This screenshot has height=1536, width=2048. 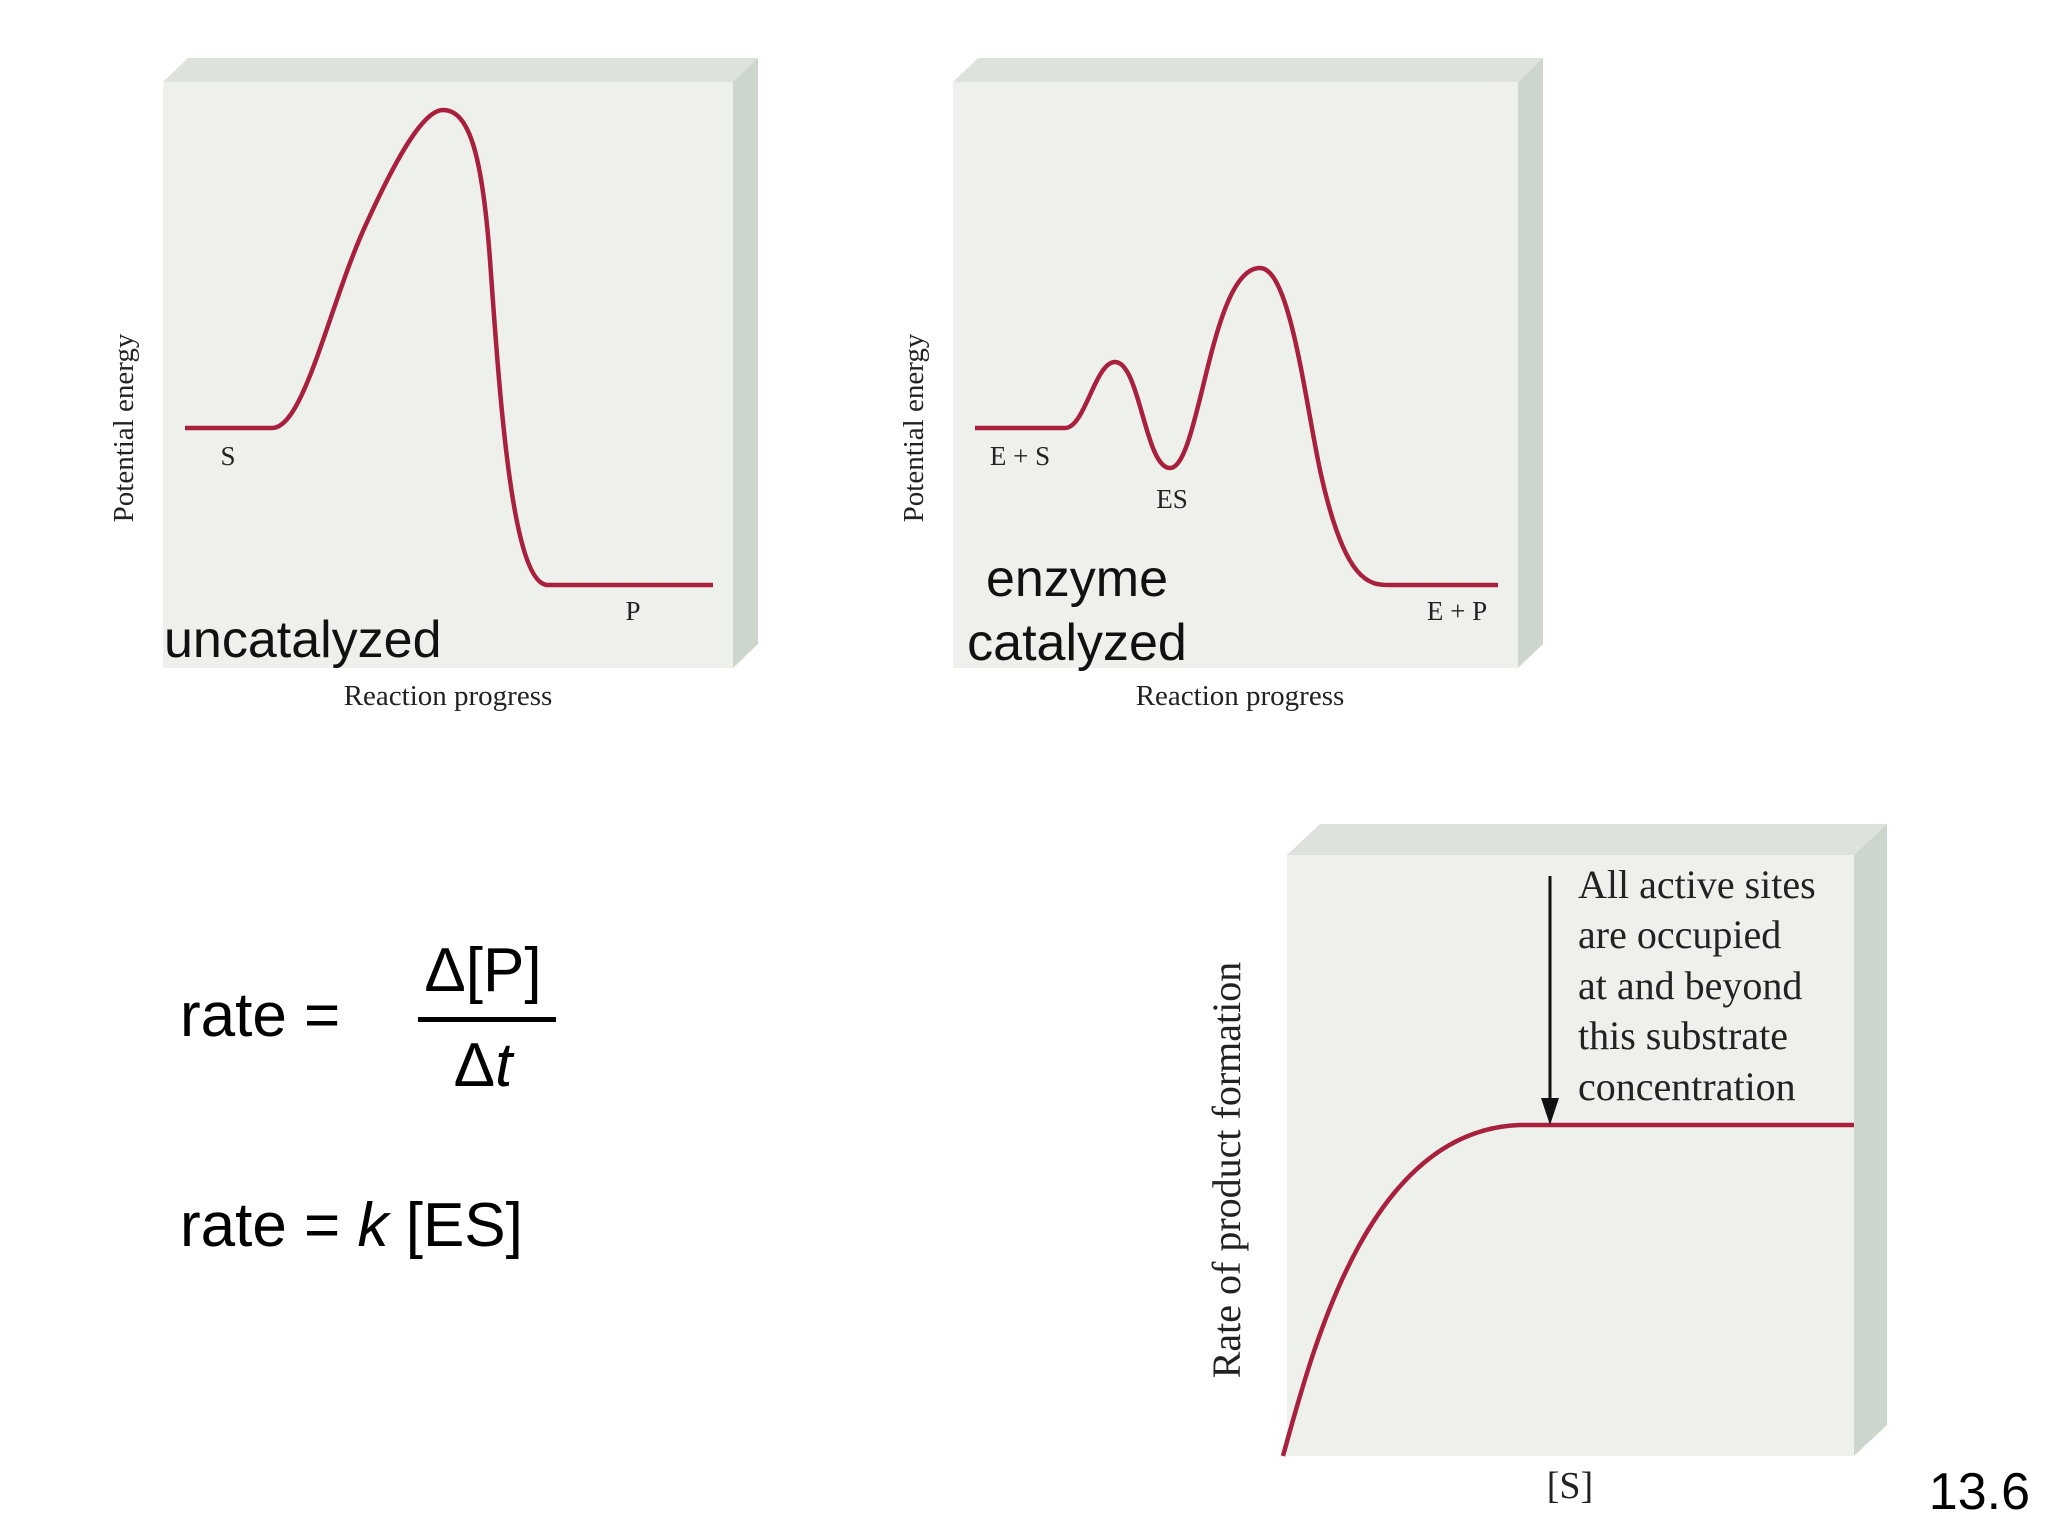 I want to click on rate-law-prefix: rate =, so click(x=269, y=1225).